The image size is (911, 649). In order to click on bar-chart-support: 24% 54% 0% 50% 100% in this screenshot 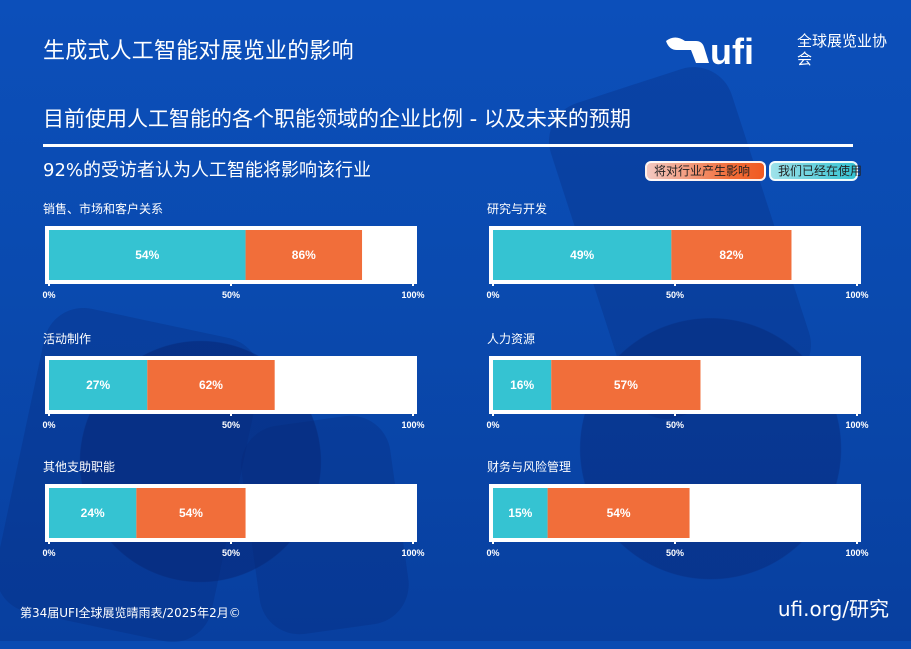, I will do `click(233, 521)`.